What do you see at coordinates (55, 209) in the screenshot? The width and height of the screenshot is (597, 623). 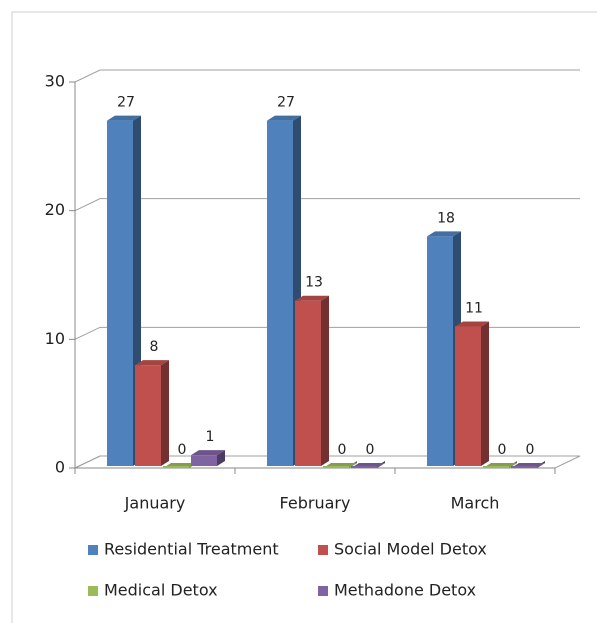 I see `y-tick-label: 20` at bounding box center [55, 209].